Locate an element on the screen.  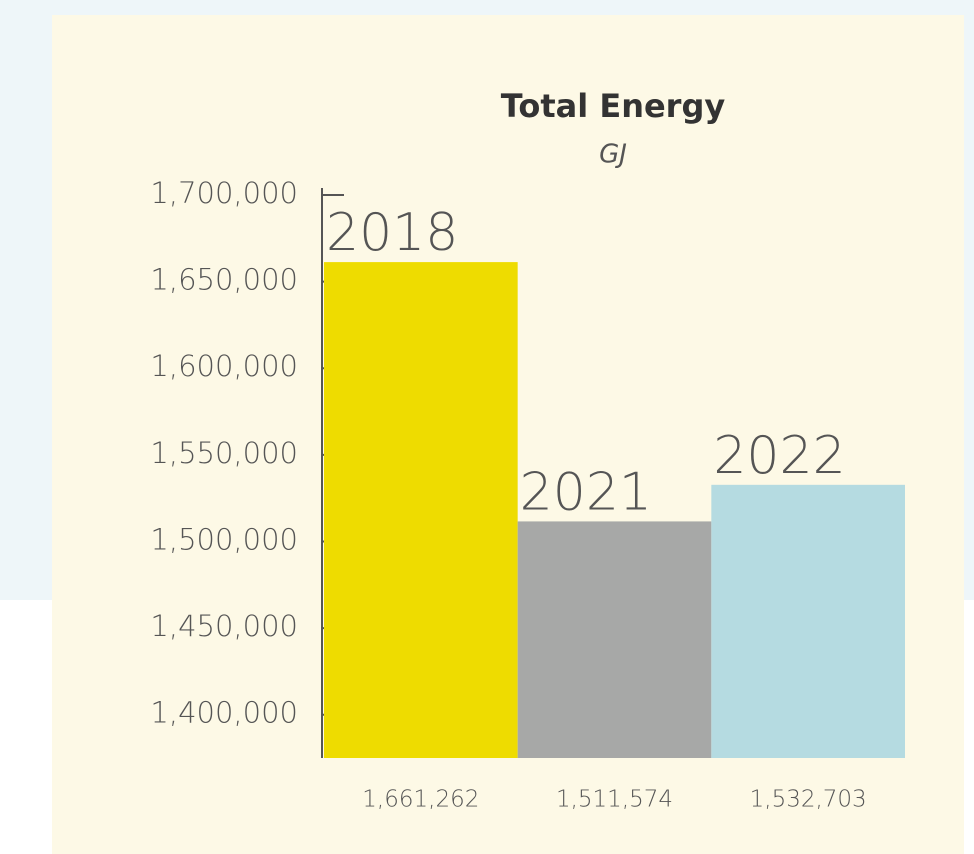
category-label: 2022 is located at coordinates (779, 456).